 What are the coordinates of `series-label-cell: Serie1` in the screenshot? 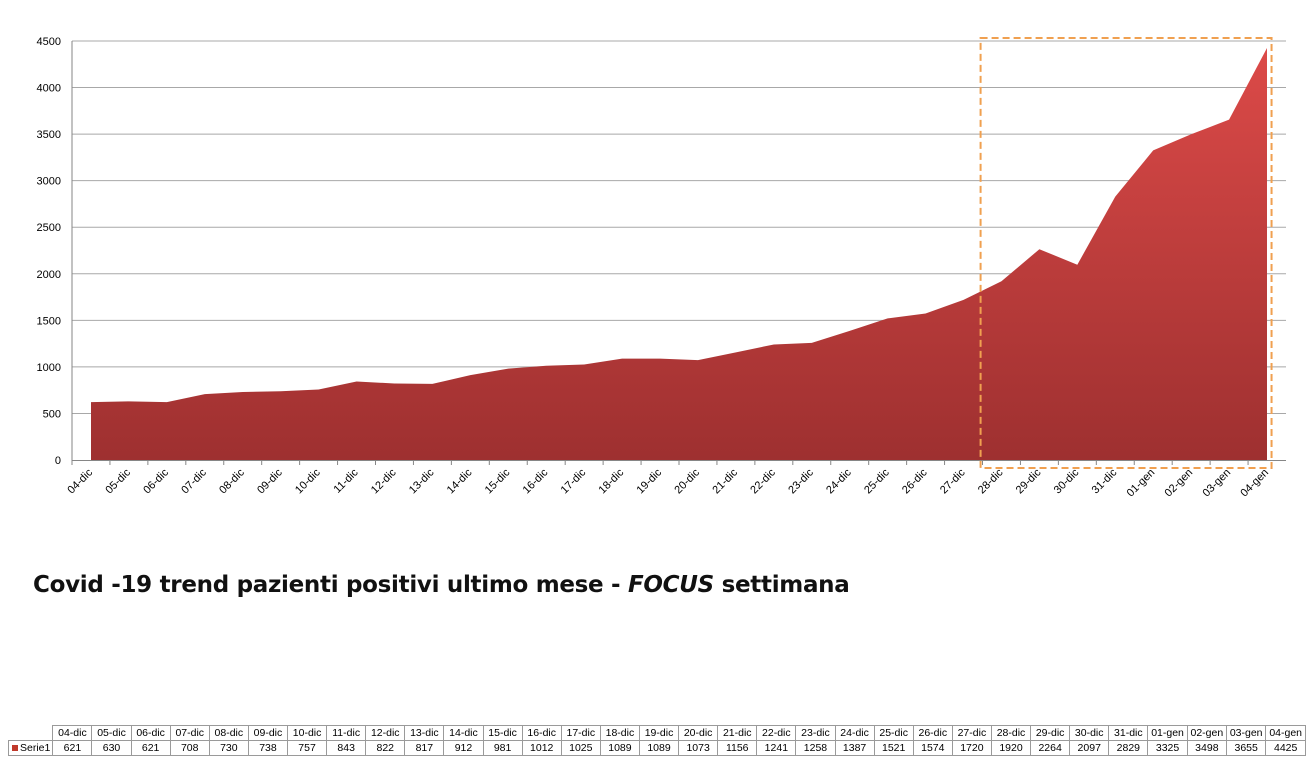 It's located at (30, 748).